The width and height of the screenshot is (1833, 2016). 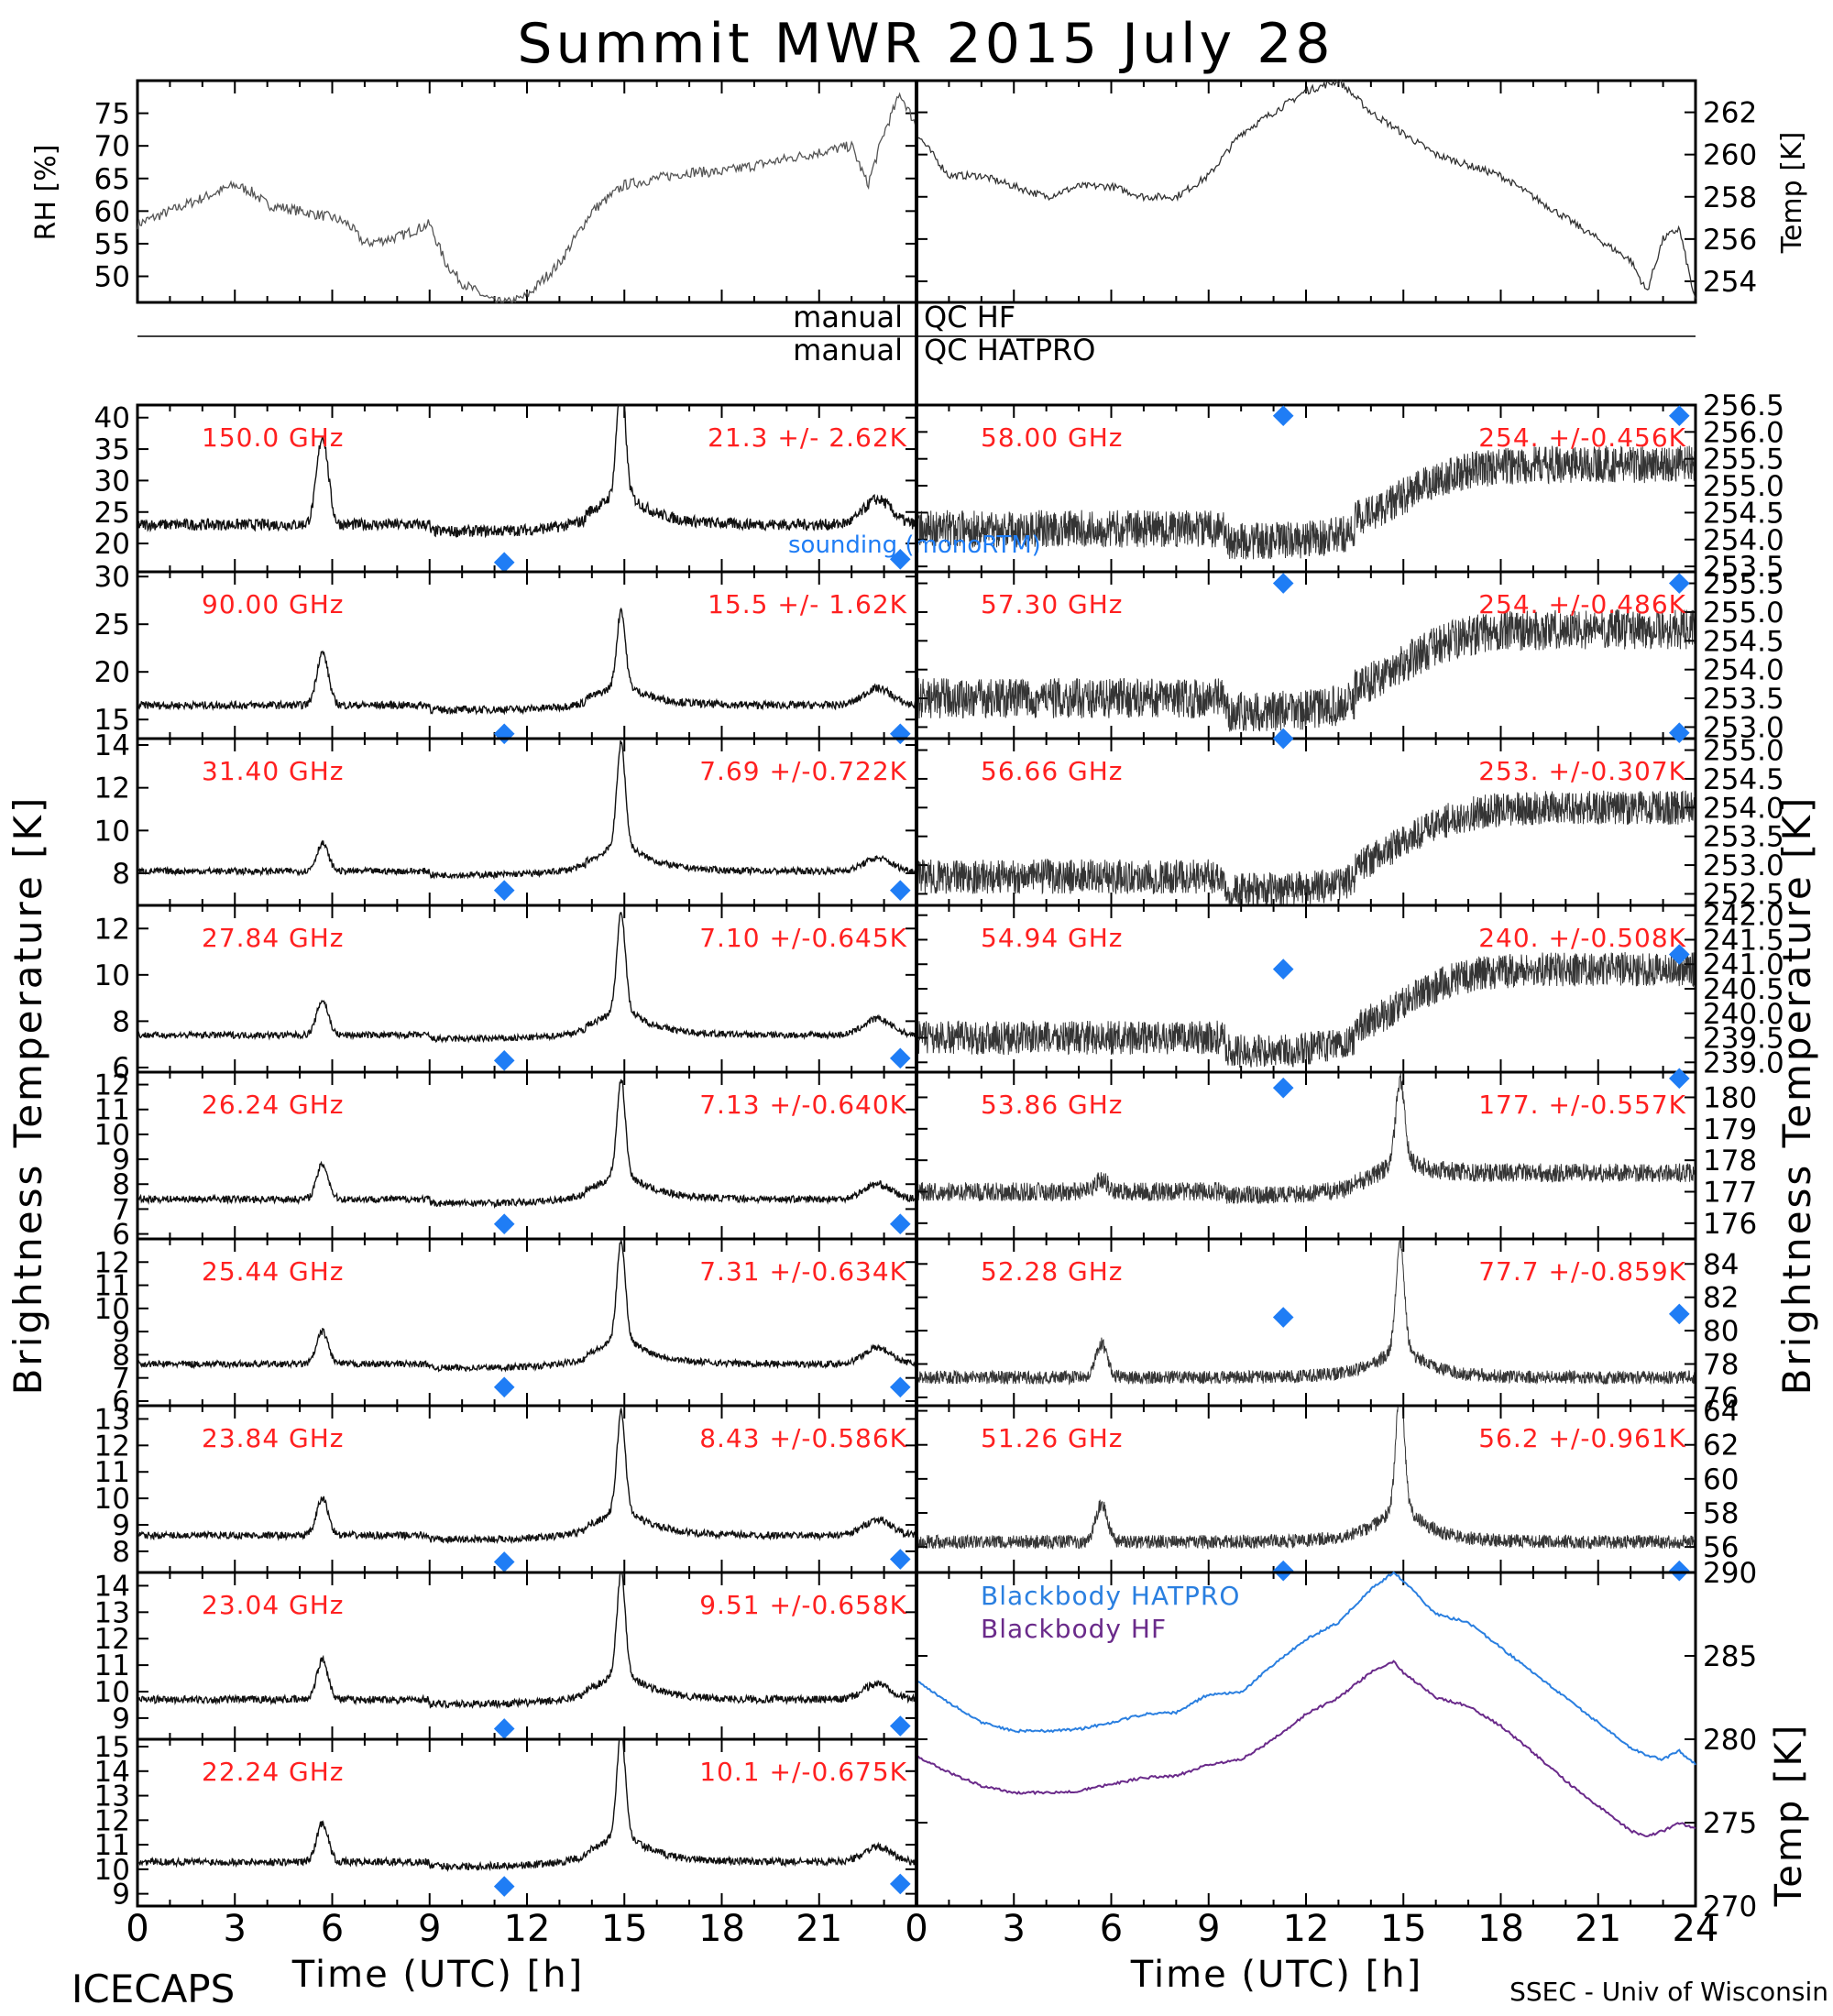 What do you see at coordinates (112, 720) in the screenshot?
I see `y-tick-label: 15` at bounding box center [112, 720].